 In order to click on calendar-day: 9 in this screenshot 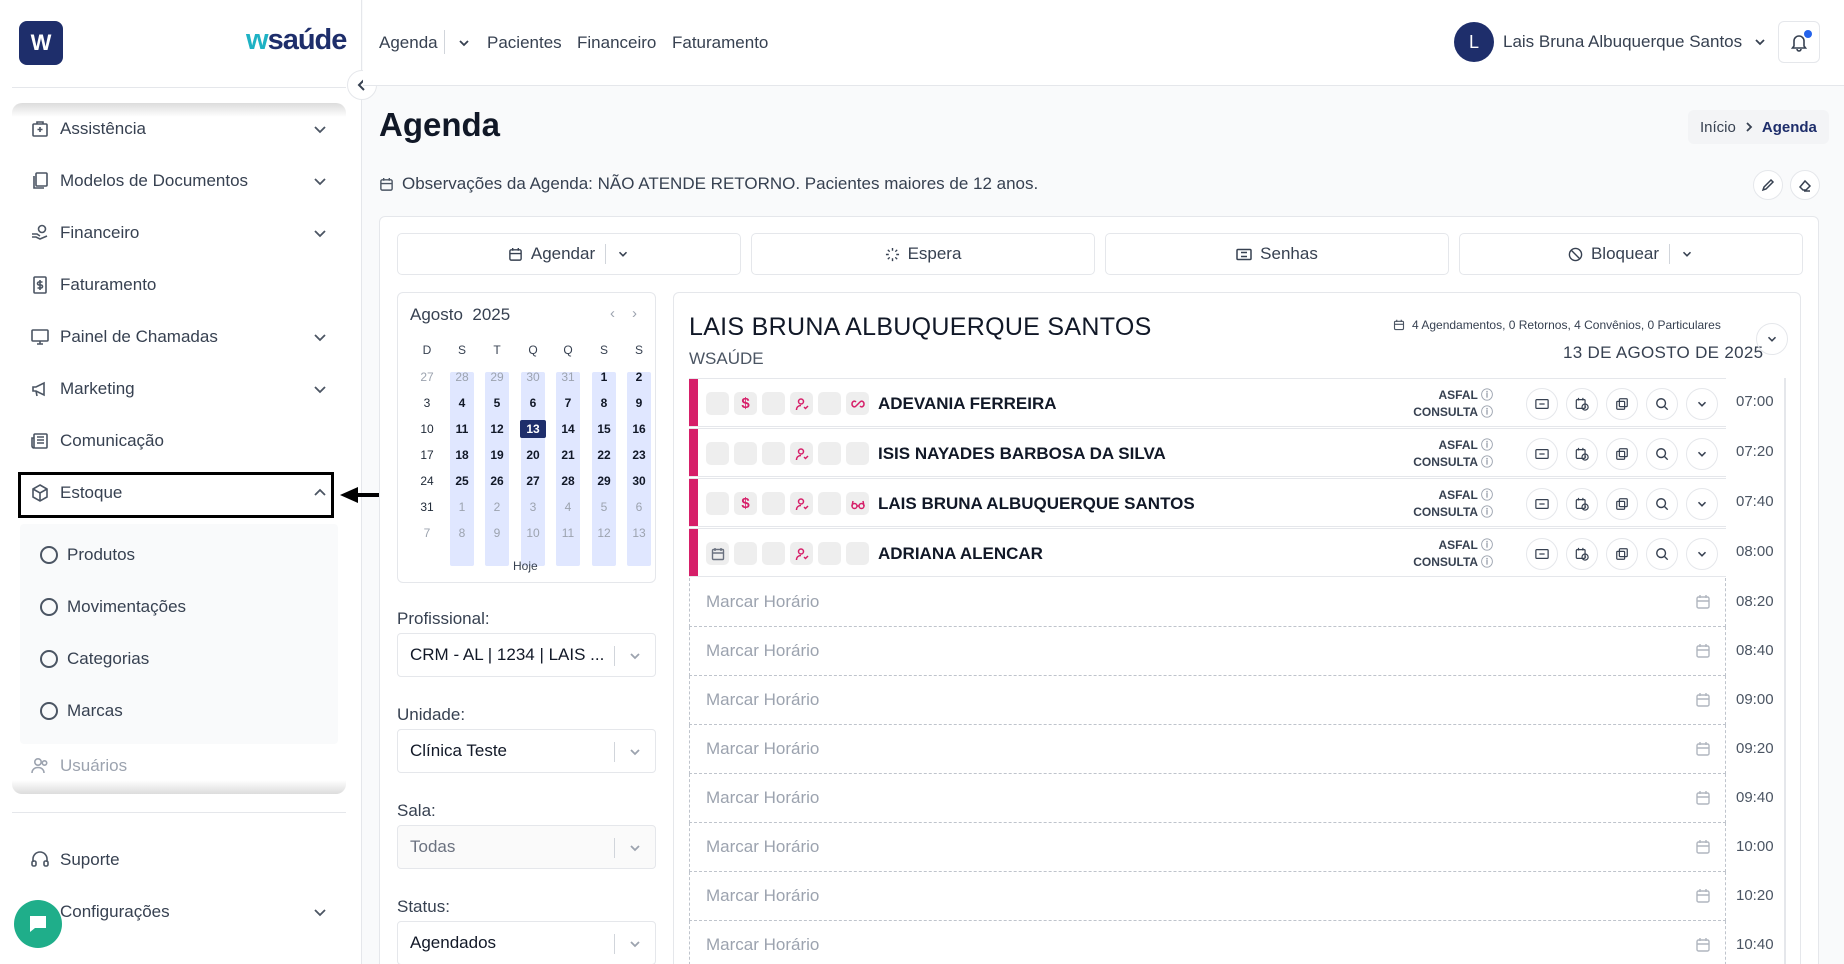, I will do `click(497, 533)`.